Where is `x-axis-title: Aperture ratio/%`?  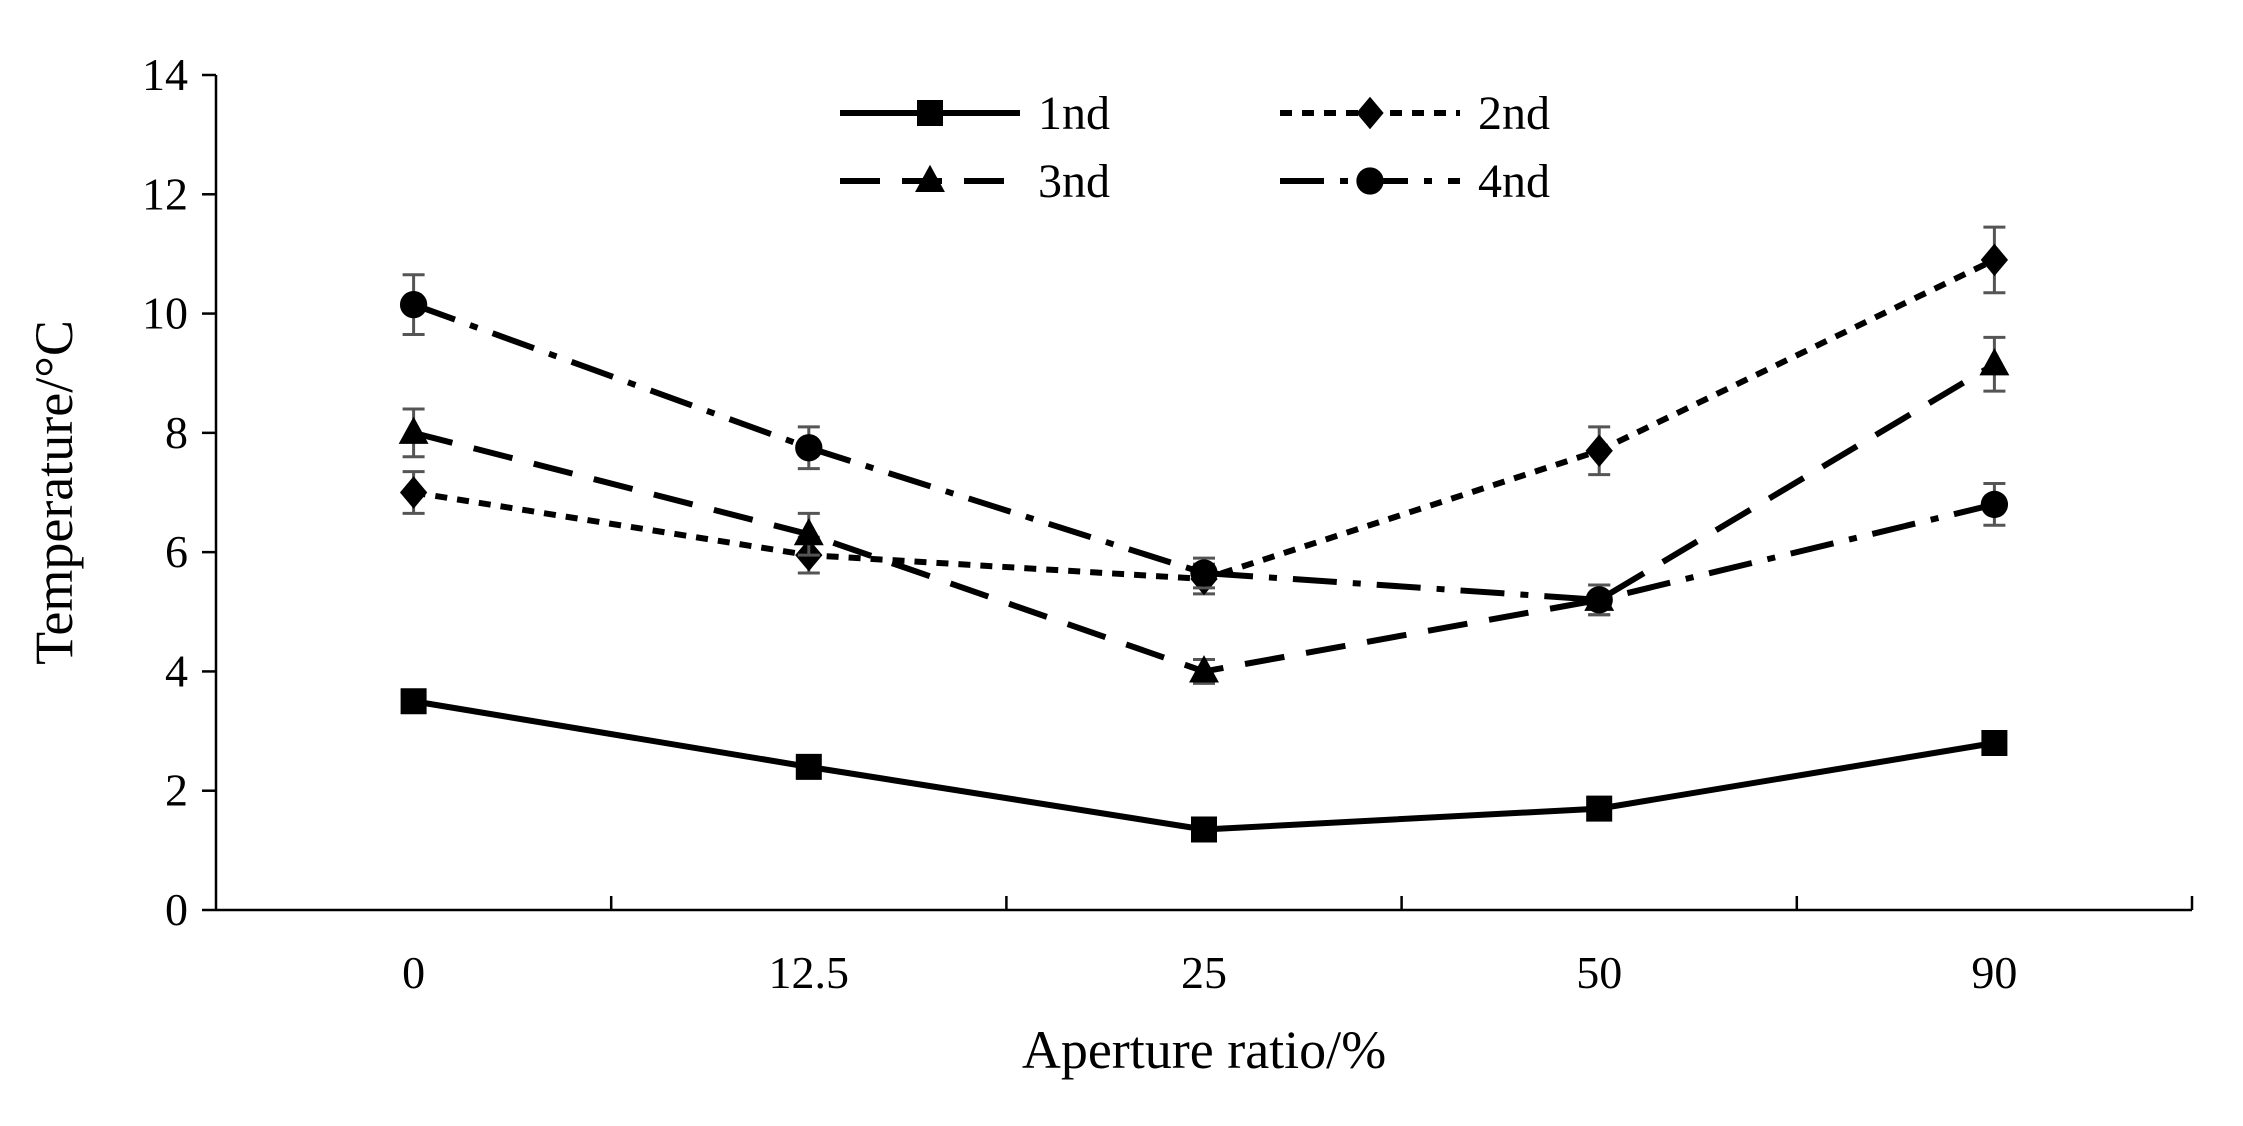
x-axis-title: Aperture ratio/% is located at coordinates (1204, 1050).